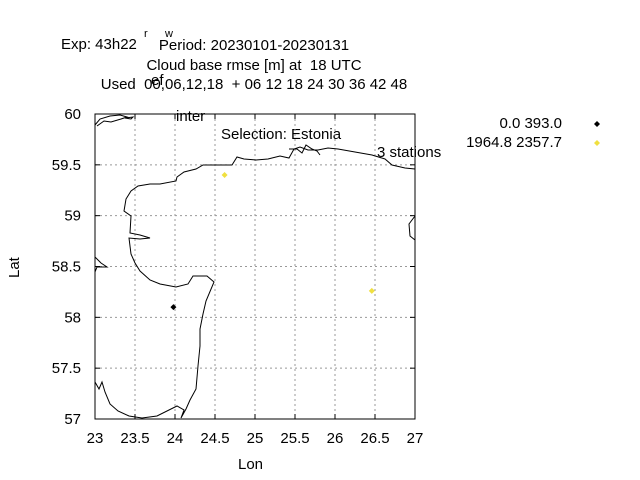  Describe the element at coordinates (175, 438) in the screenshot. I see `x-tick-label: 24` at that location.